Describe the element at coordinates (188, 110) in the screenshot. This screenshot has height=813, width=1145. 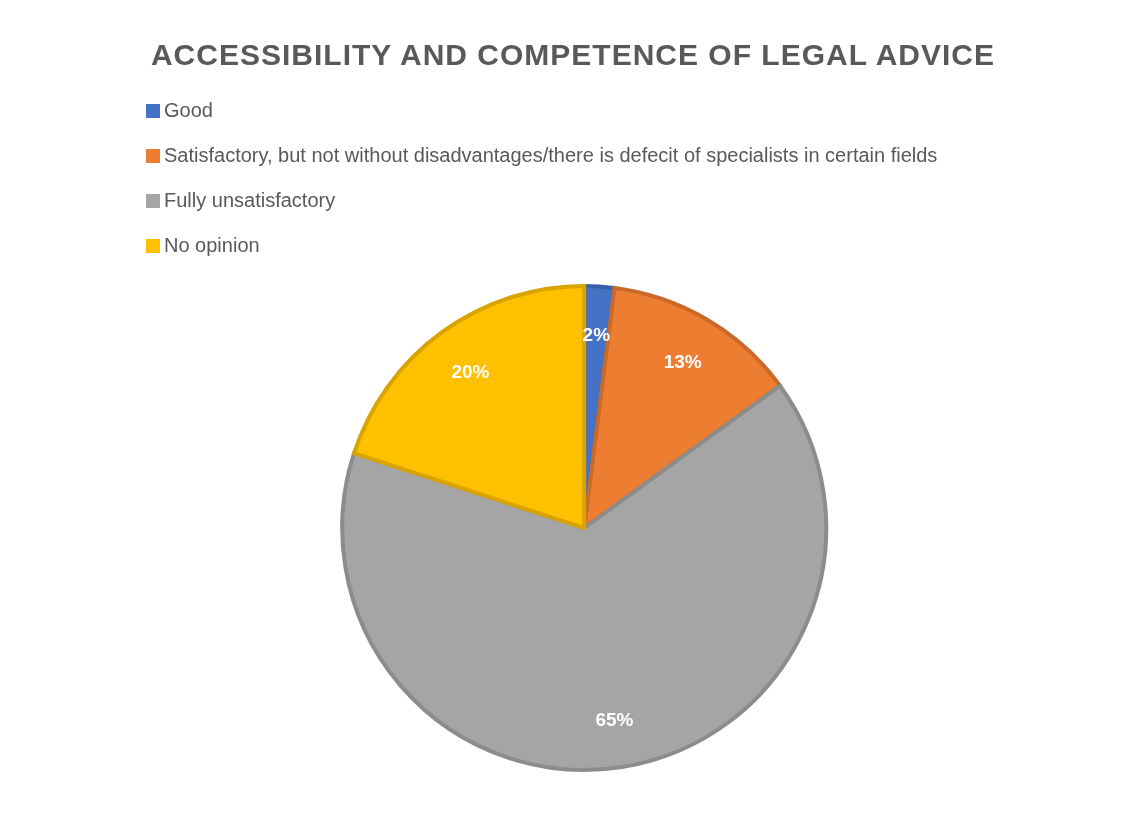
I see `legend-label: Good` at that location.